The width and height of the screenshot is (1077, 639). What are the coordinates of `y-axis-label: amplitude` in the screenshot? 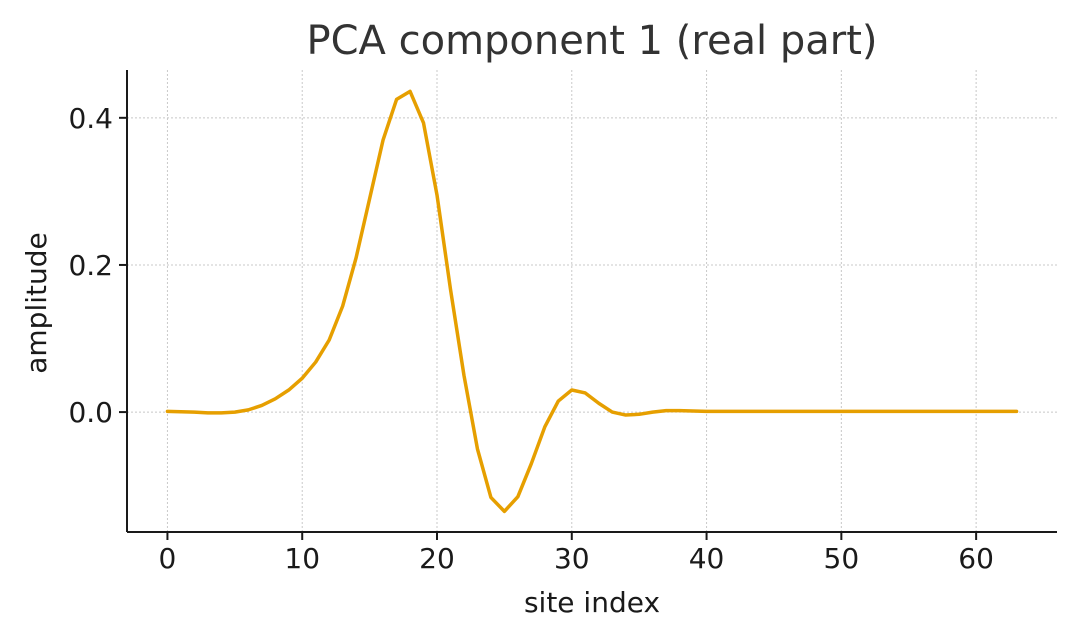 It's located at (36, 303).